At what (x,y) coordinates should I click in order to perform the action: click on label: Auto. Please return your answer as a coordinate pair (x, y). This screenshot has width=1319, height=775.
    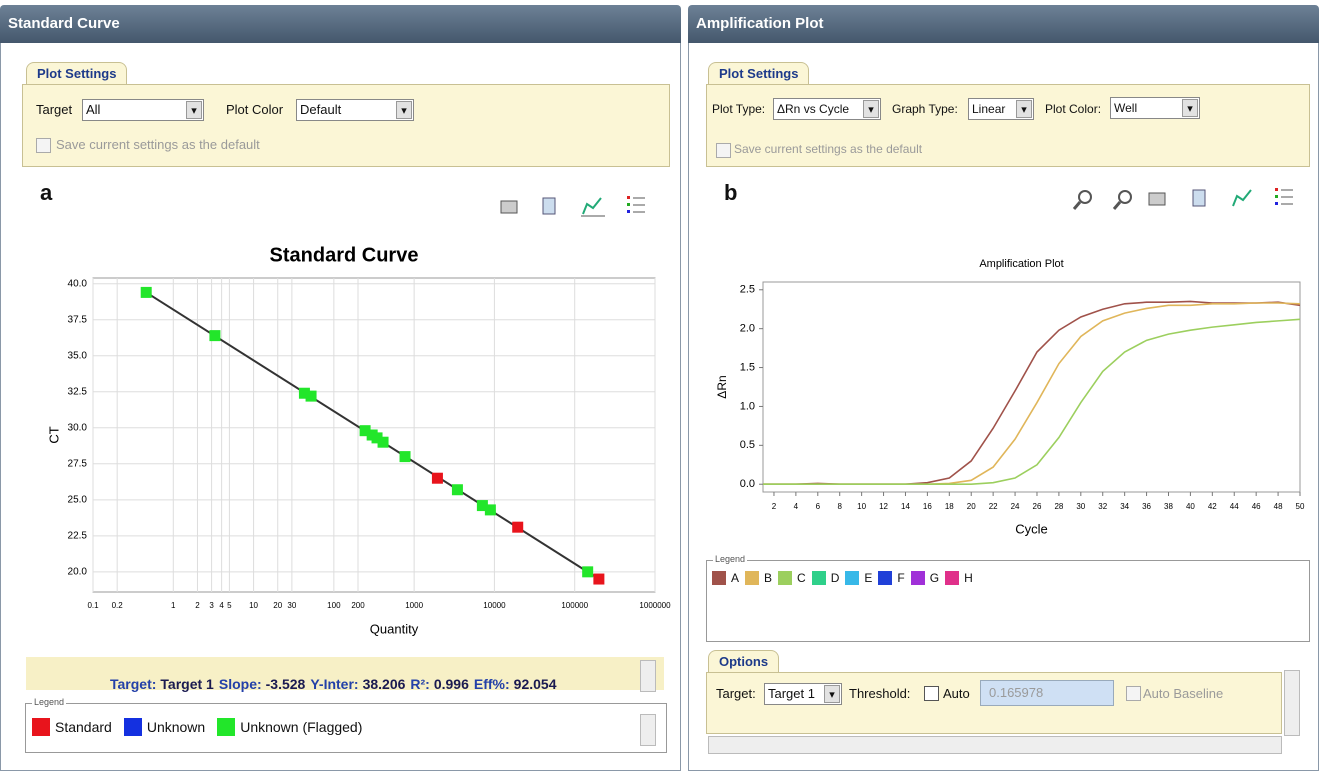
    Looking at the image, I should click on (956, 693).